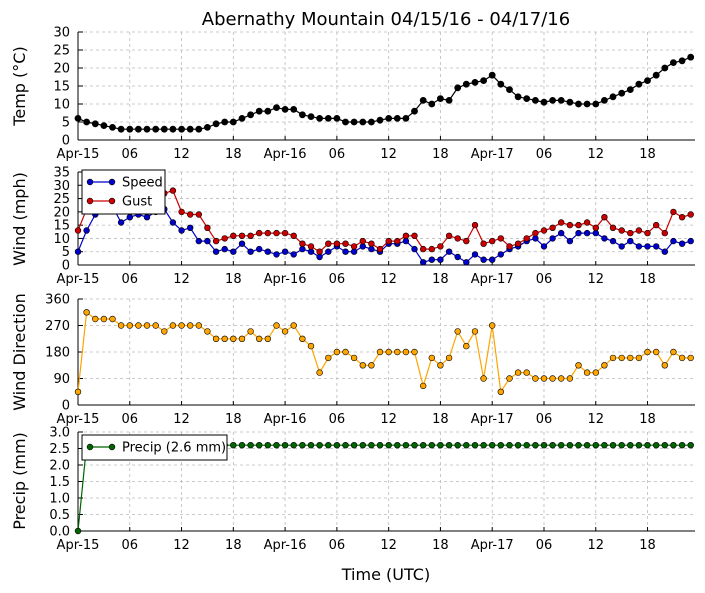 The width and height of the screenshot is (705, 593). Describe the element at coordinates (112, 447) in the screenshot. I see `precip-legend-marker` at that location.